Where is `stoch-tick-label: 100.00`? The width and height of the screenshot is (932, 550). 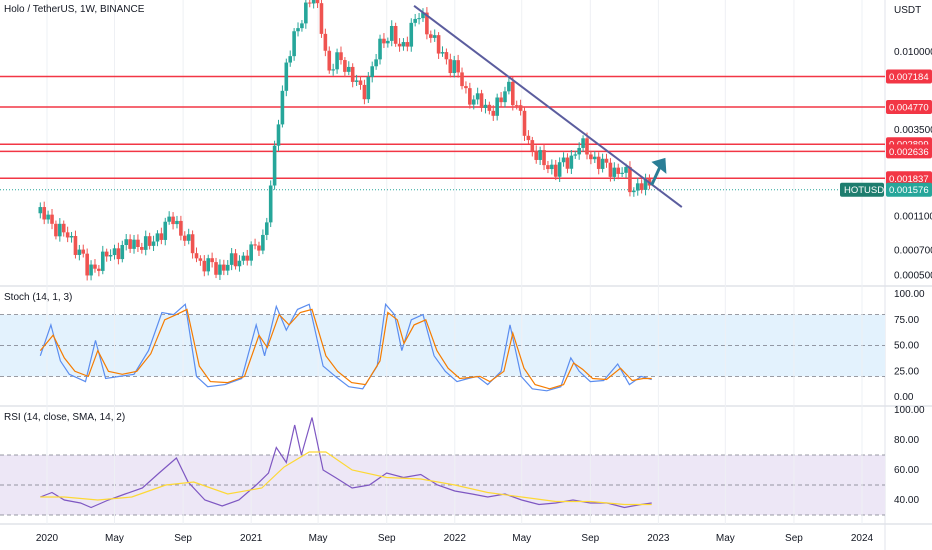 stoch-tick-label: 100.00 is located at coordinates (909, 294).